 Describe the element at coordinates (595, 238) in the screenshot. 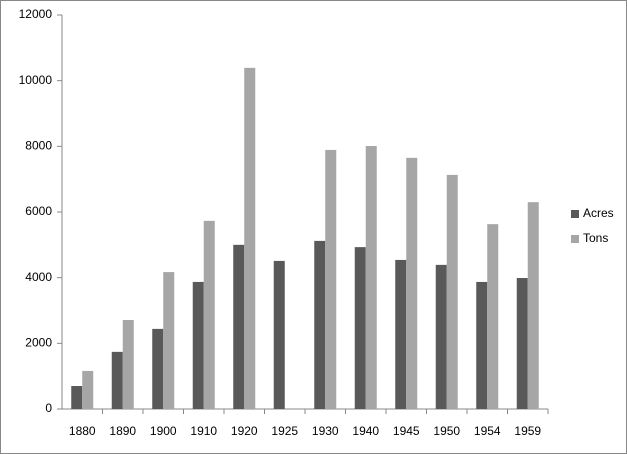

I see `legend-label: Tons` at that location.